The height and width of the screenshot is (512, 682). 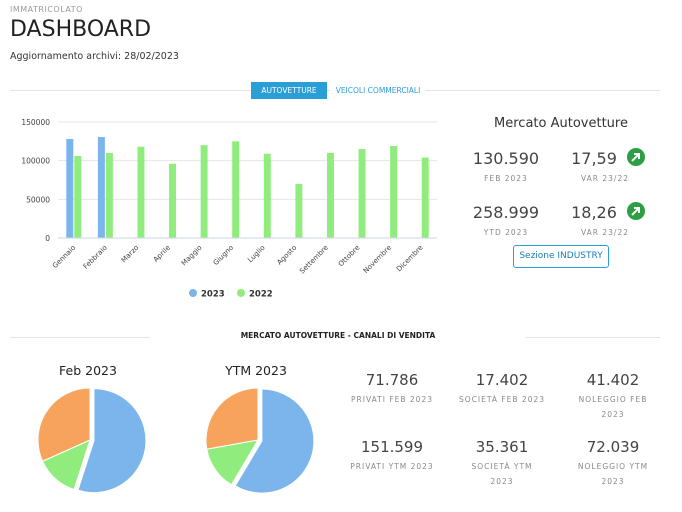 I want to click on kpi: 17,59 VAR 23/22, so click(x=605, y=167).